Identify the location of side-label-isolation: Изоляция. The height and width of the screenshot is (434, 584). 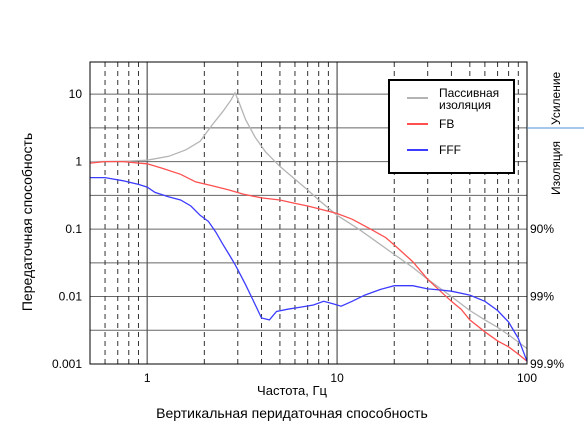
(556, 168).